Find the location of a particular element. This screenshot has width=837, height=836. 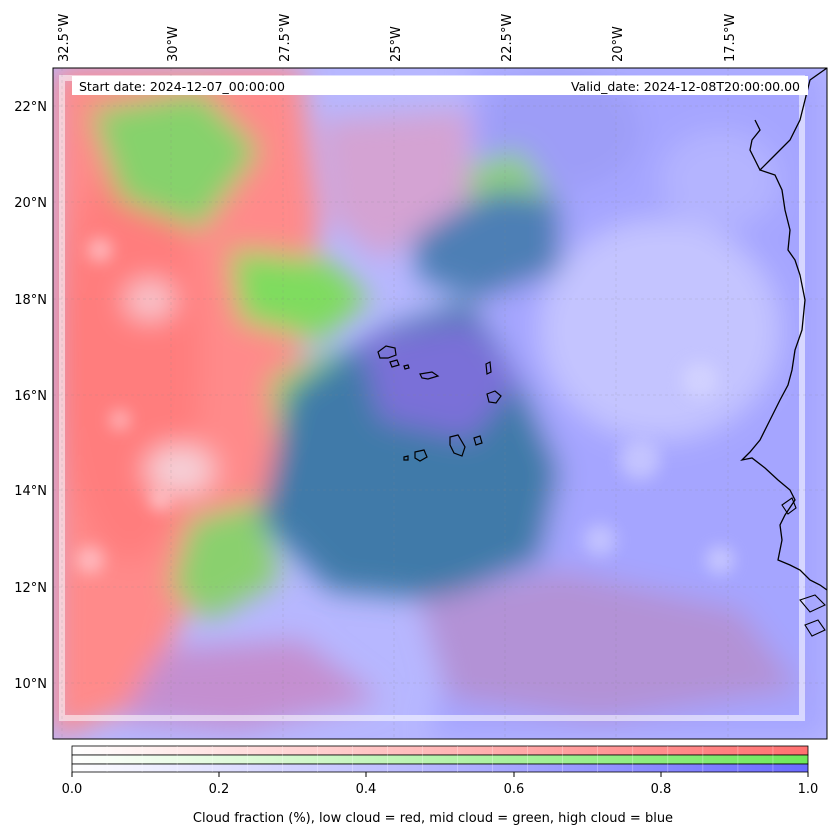

lat-tick-label: 14°N is located at coordinates (30, 491).